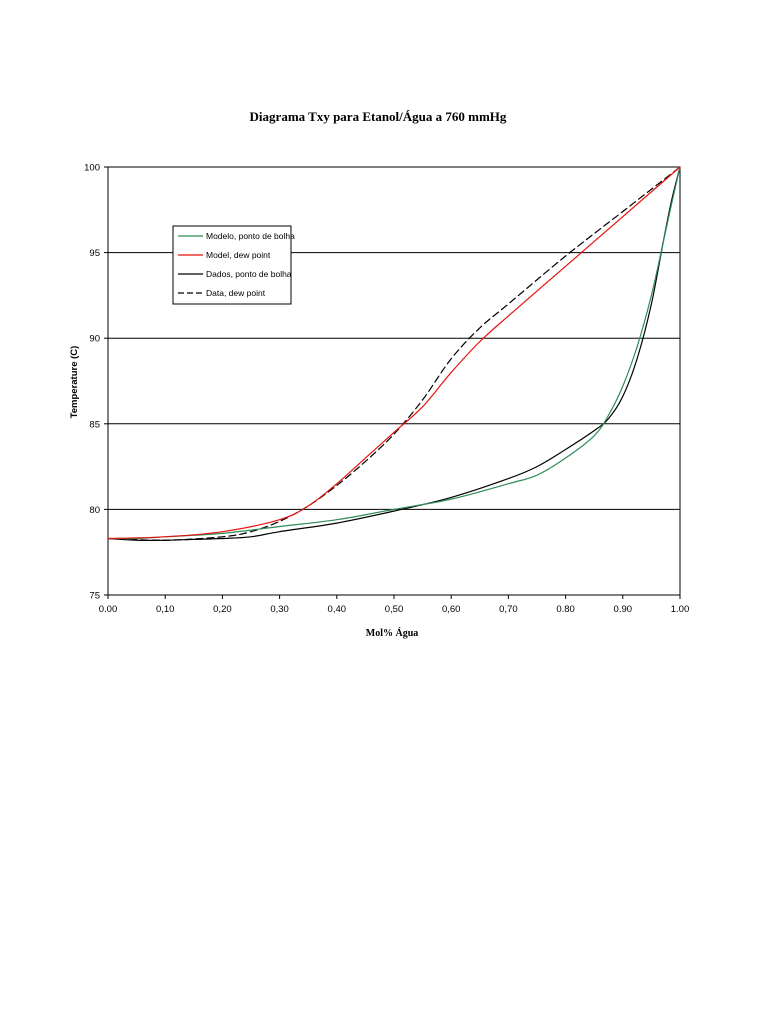 This screenshot has height=1024, width=768. What do you see at coordinates (623, 609) in the screenshot?
I see `x-tick-label: 0.90` at bounding box center [623, 609].